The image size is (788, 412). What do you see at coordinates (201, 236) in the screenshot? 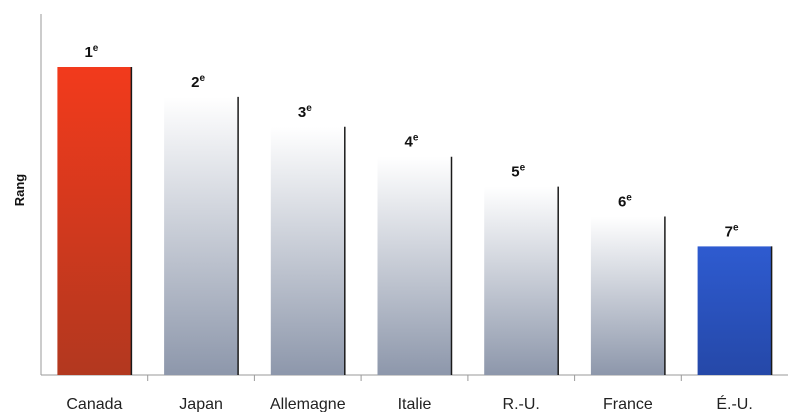
I see `bar-japan` at bounding box center [201, 236].